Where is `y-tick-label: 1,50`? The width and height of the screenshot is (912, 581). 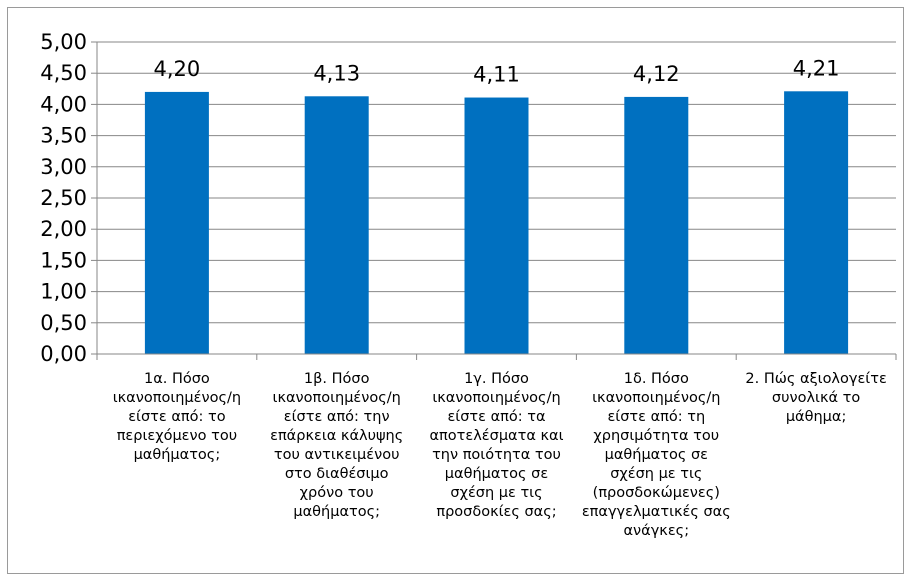 y-tick-label: 1,50 is located at coordinates (63, 260).